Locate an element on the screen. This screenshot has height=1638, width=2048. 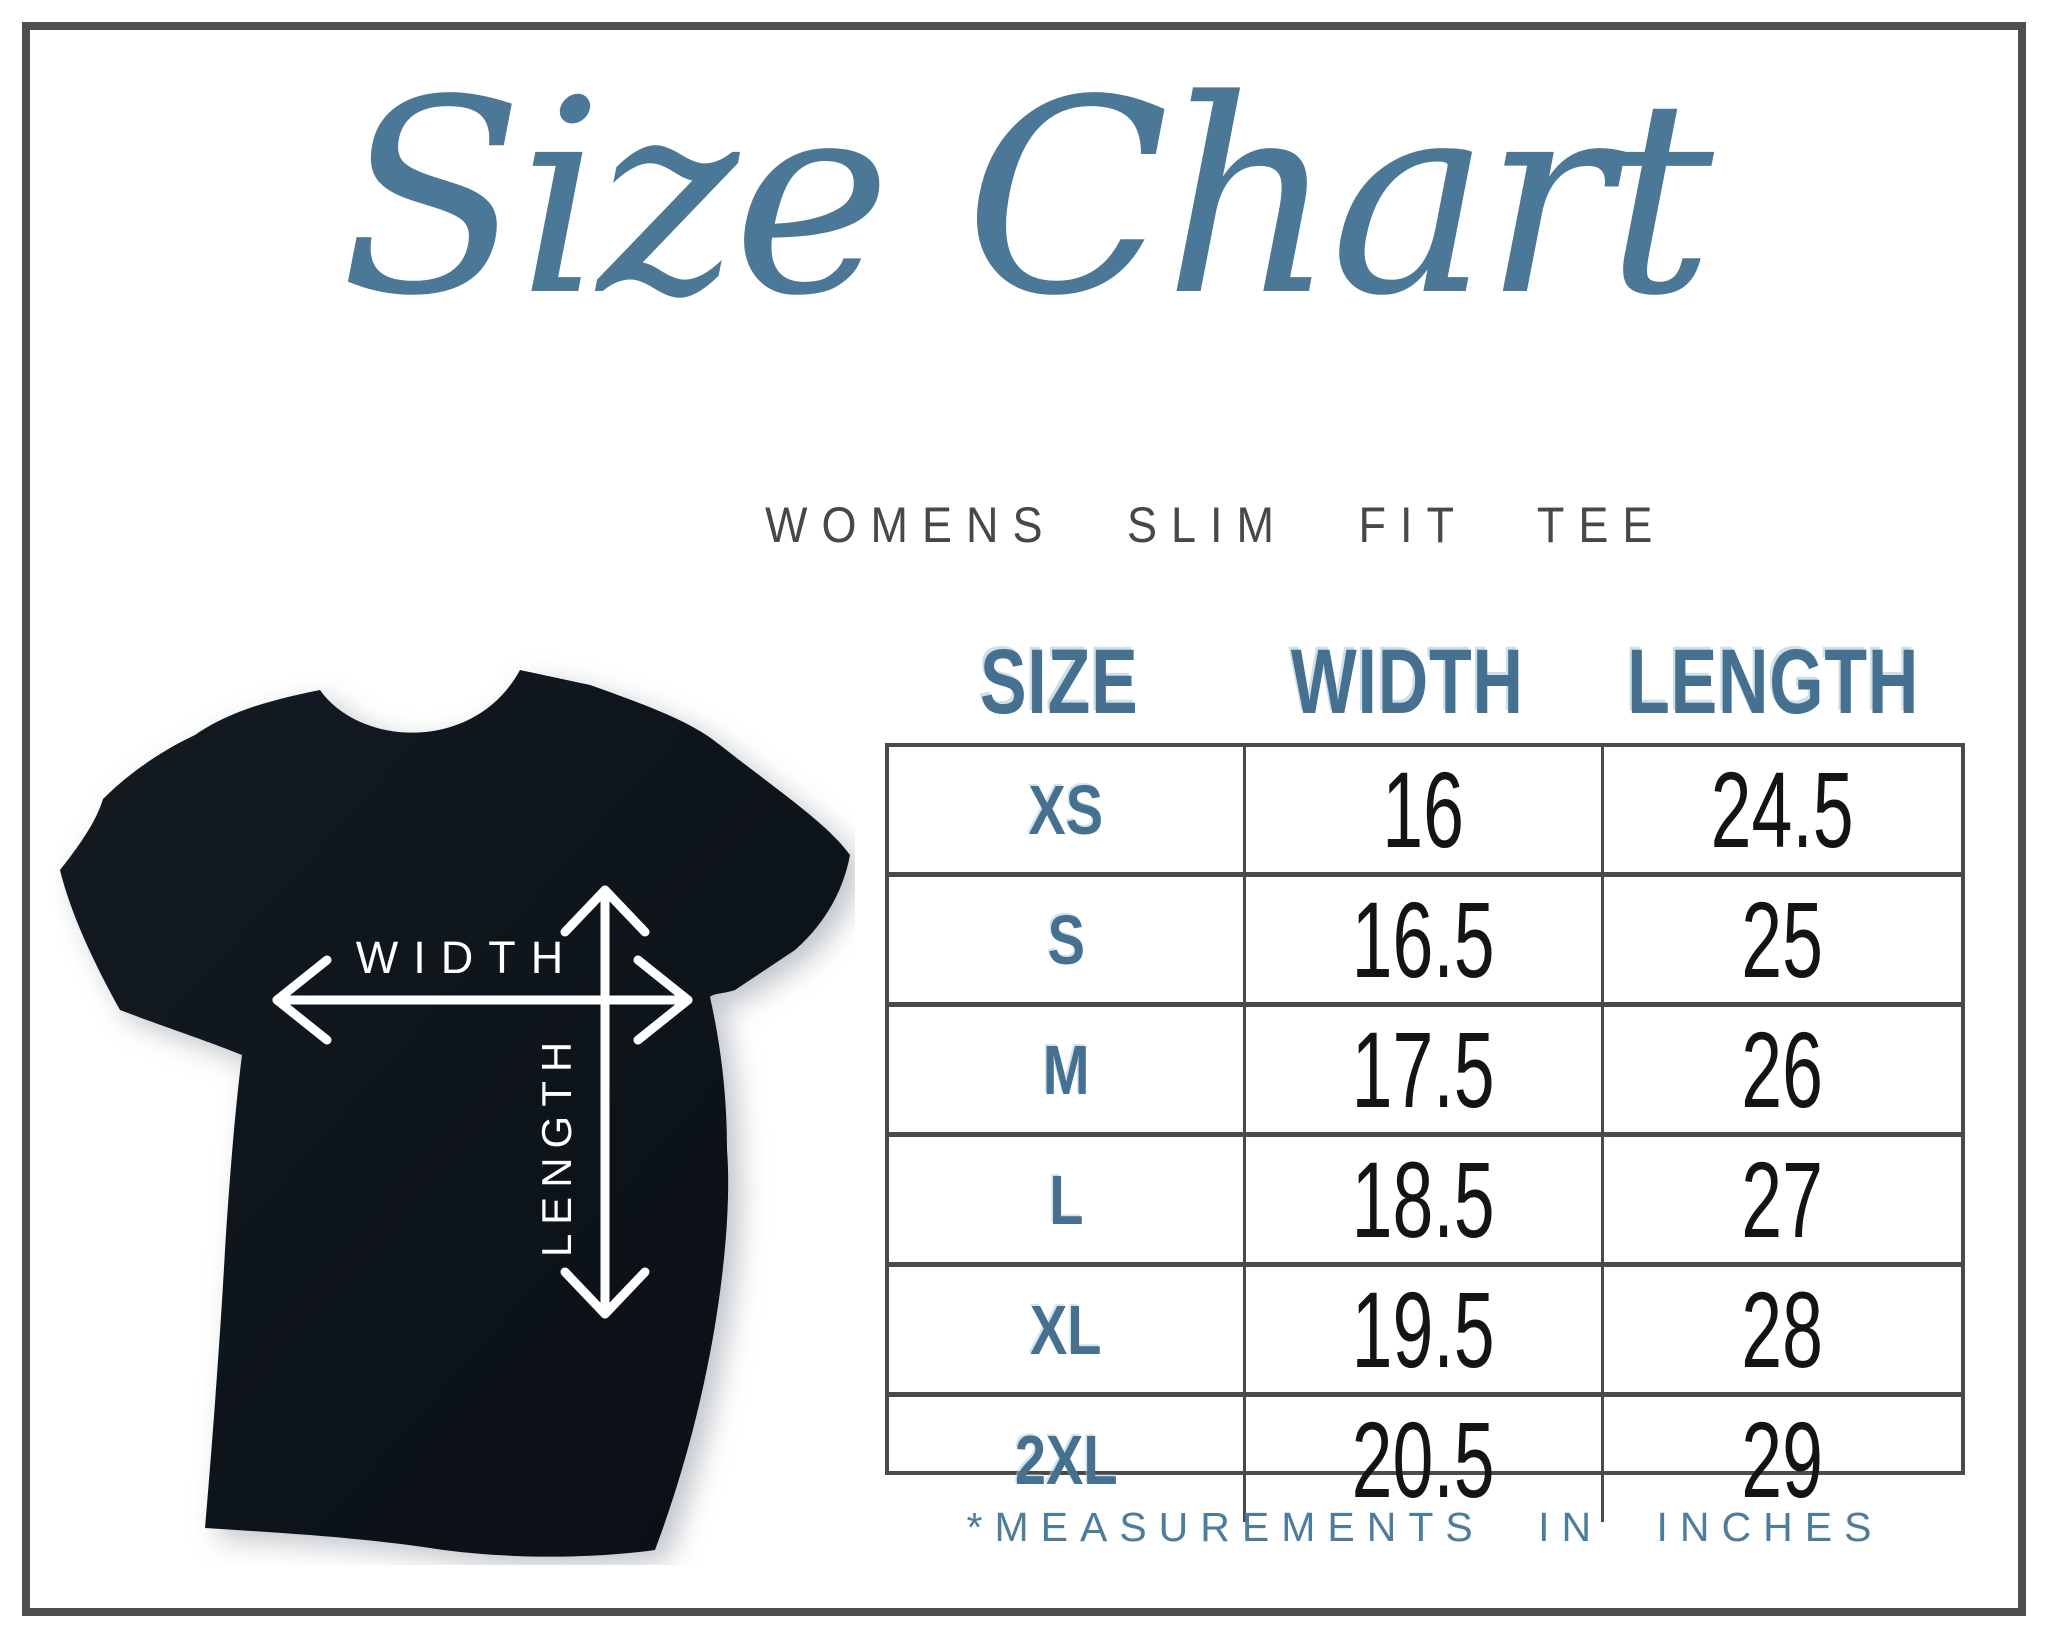
size-table-headers: SIZE WIDTH LENGTH is located at coordinates (1425, 682).